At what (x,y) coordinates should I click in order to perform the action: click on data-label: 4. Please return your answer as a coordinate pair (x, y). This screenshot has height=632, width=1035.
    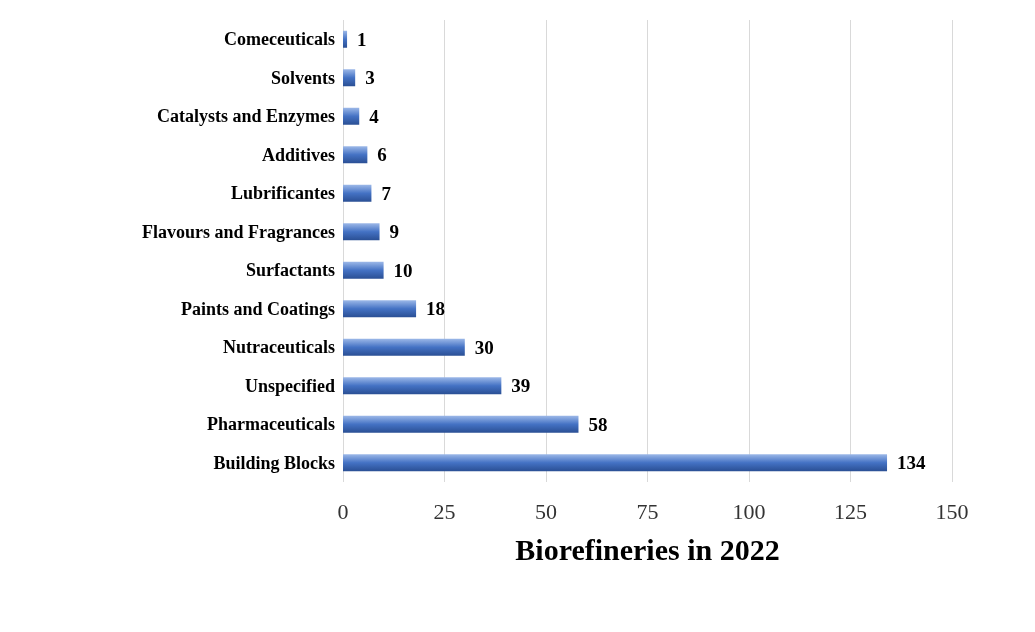
    Looking at the image, I should click on (374, 116).